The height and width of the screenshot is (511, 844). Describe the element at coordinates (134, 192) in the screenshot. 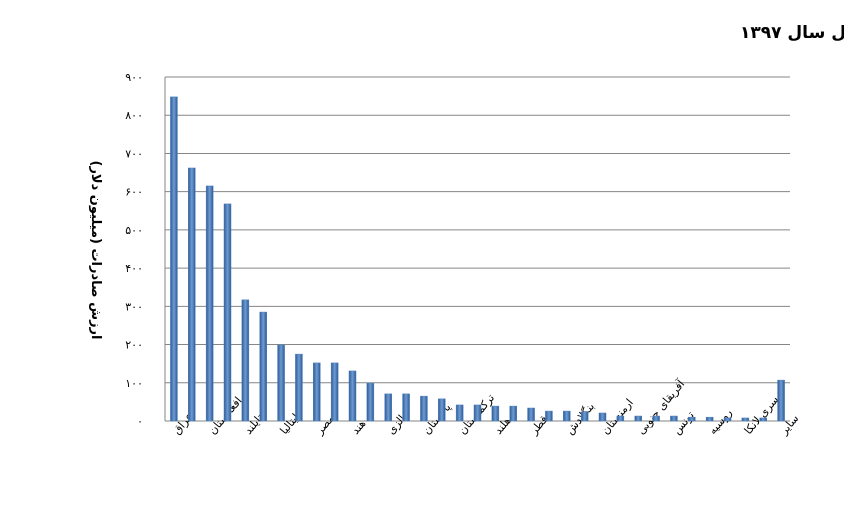

I see `y-tick-label: ۶۰۰` at that location.